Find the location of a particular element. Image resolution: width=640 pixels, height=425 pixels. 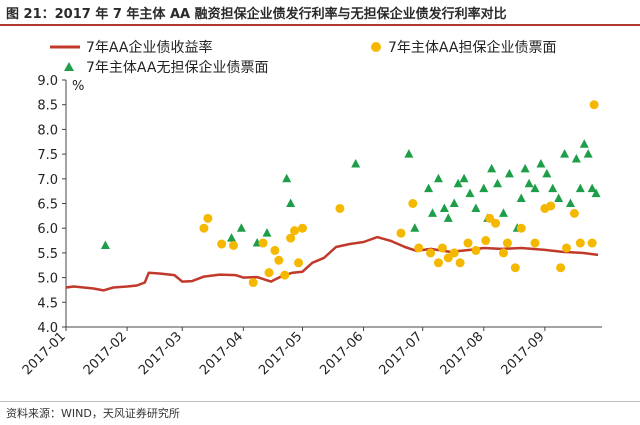

y-tick-label: 9.0 is located at coordinates (47, 81).